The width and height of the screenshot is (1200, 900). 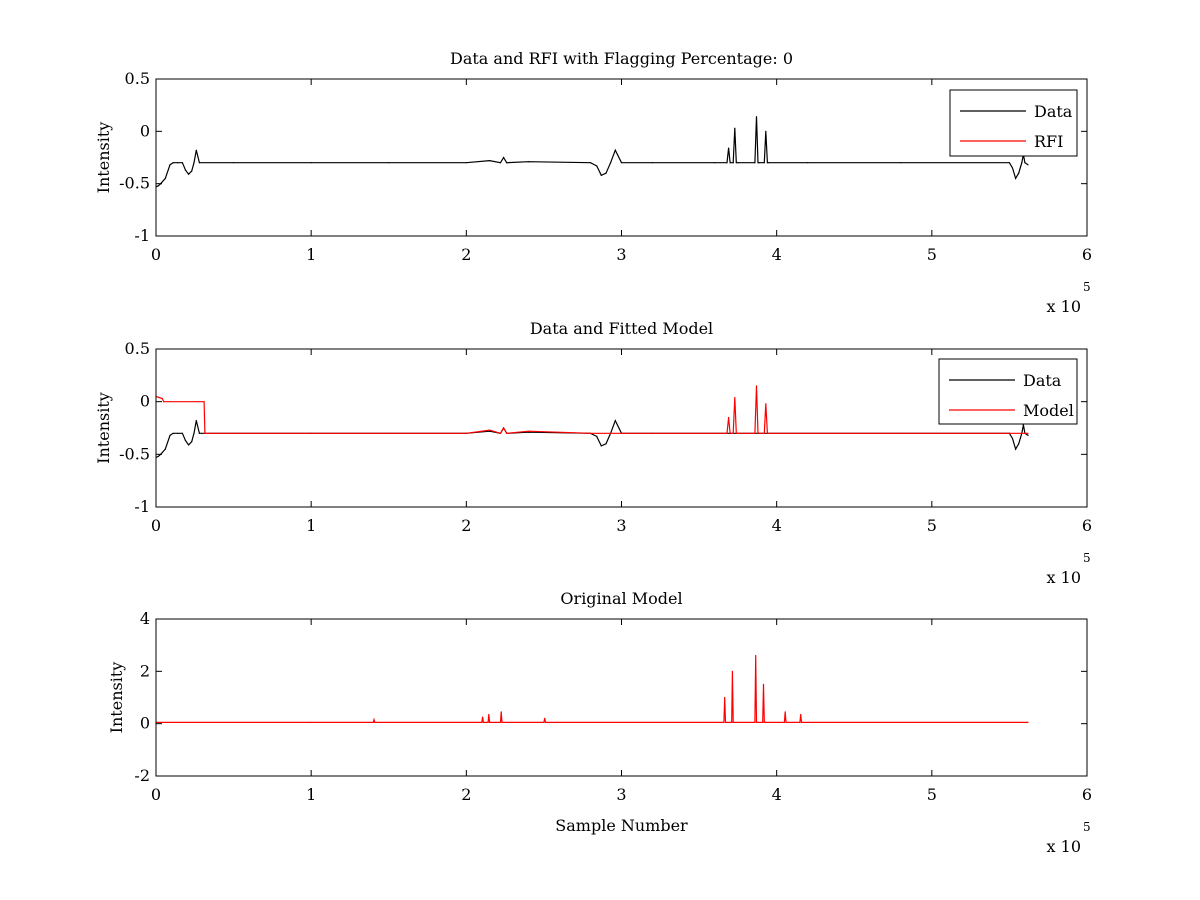 I want to click on chart-2-x-multiplier-exponent: 5, so click(x=1087, y=827).